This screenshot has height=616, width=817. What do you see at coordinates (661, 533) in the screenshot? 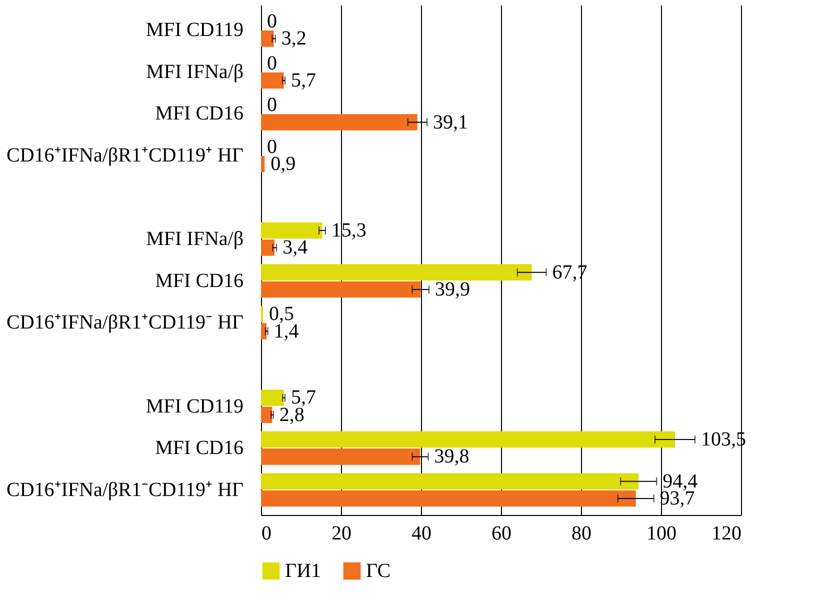
I see `x-tick-label: 100` at bounding box center [661, 533].